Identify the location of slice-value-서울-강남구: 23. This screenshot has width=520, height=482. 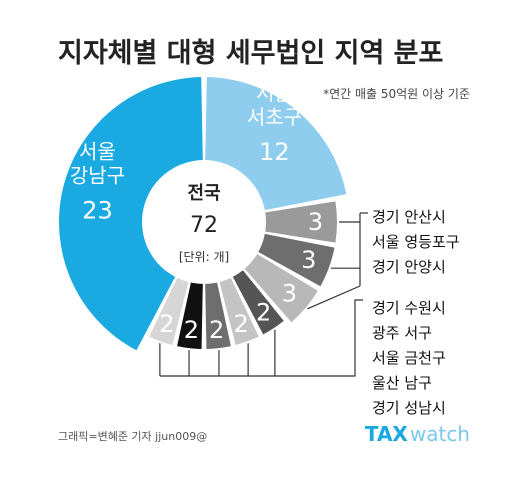
(97, 211).